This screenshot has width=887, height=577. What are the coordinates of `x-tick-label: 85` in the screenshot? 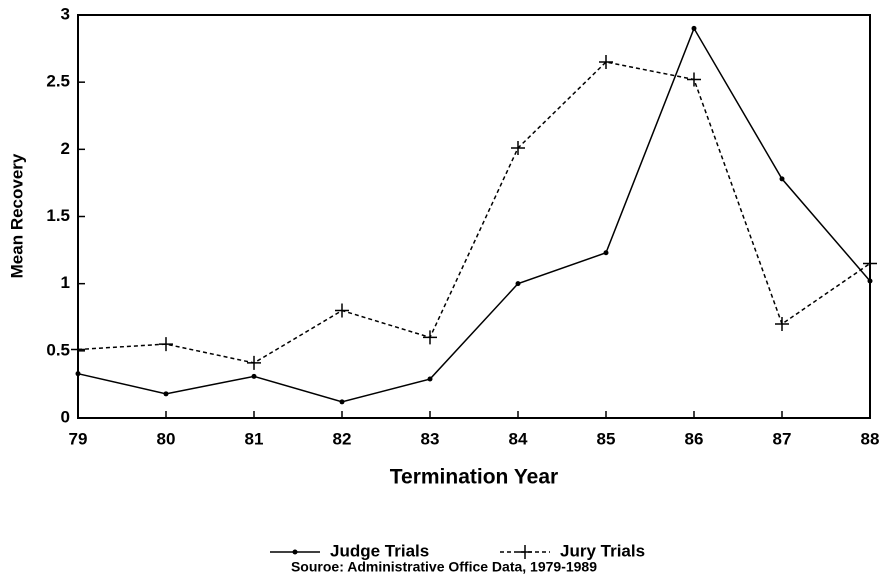 It's located at (606, 438).